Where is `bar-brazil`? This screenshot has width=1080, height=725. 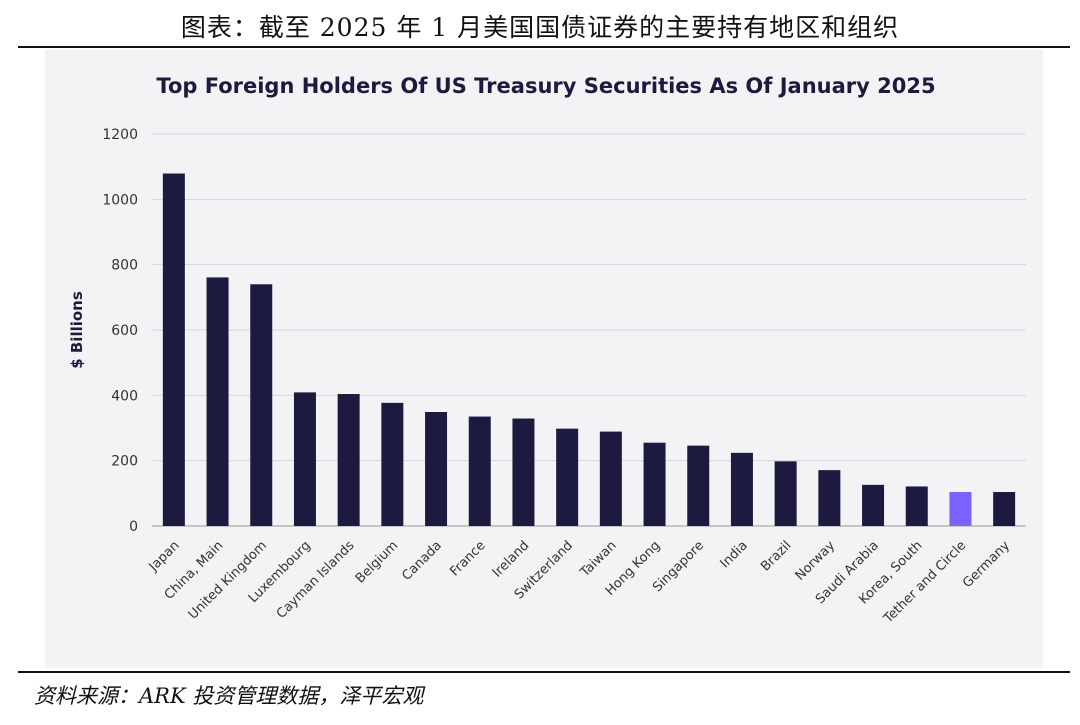
bar-brazil is located at coordinates (785, 493).